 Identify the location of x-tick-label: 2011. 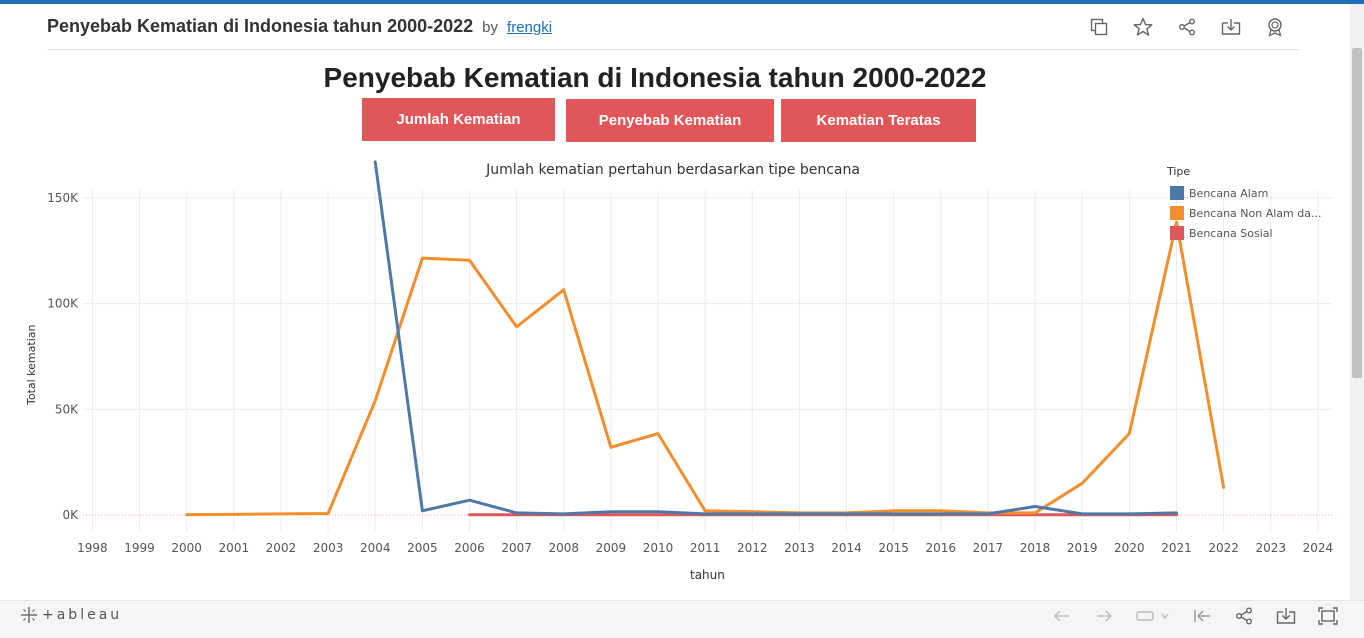
(705, 548).